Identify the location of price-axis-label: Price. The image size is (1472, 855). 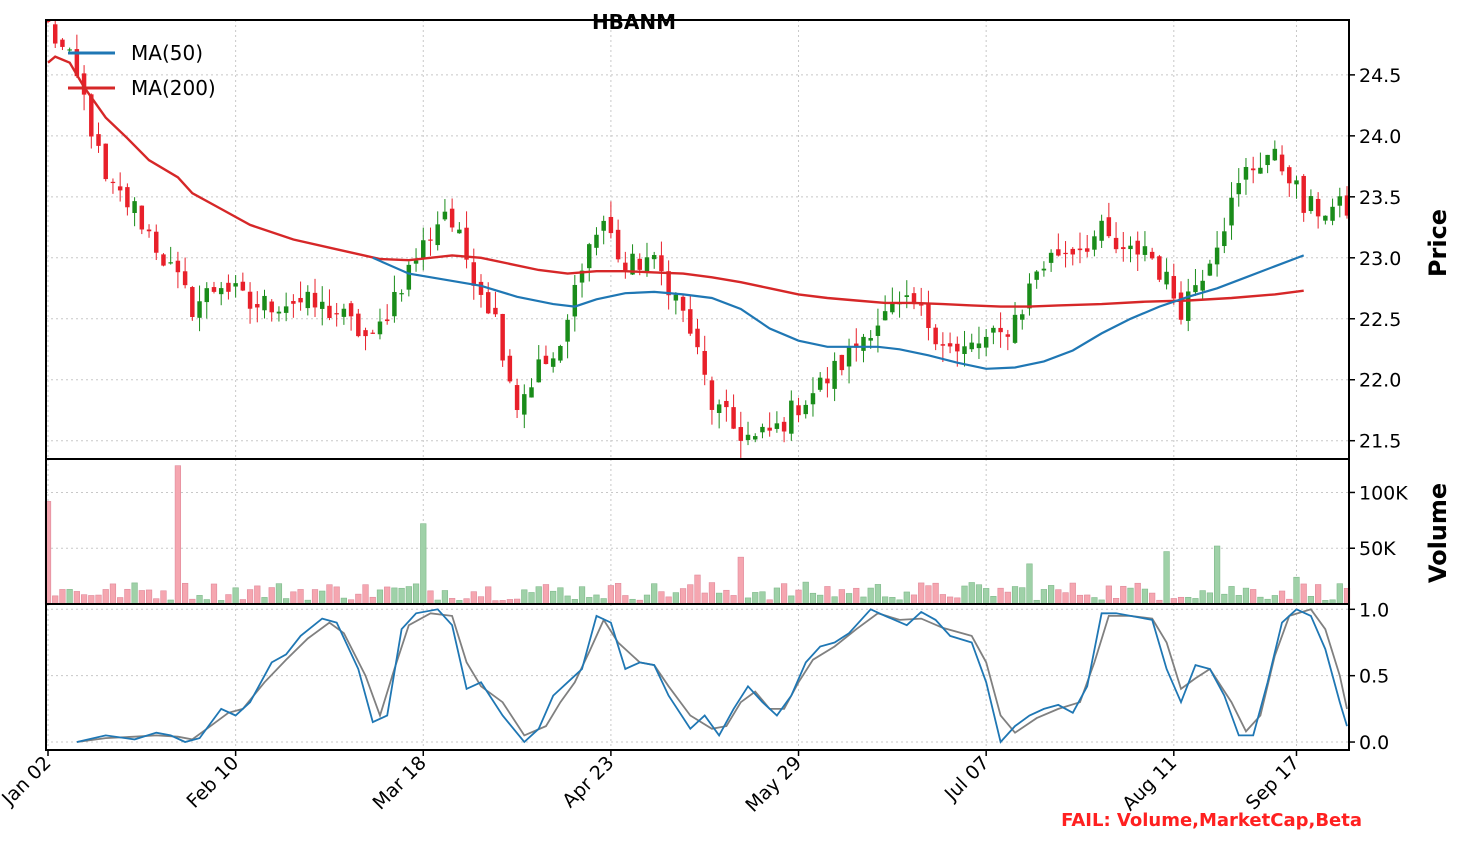
(1438, 243).